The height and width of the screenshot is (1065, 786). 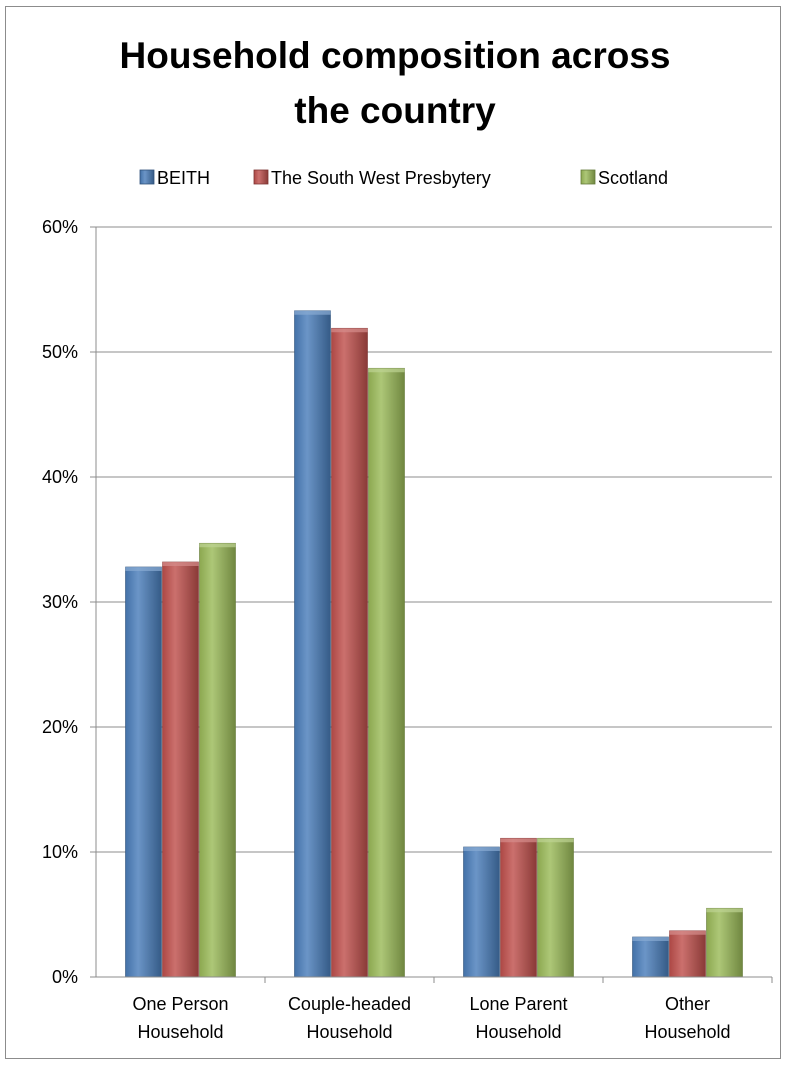 What do you see at coordinates (633, 178) in the screenshot?
I see `legend-label: Scotland` at bounding box center [633, 178].